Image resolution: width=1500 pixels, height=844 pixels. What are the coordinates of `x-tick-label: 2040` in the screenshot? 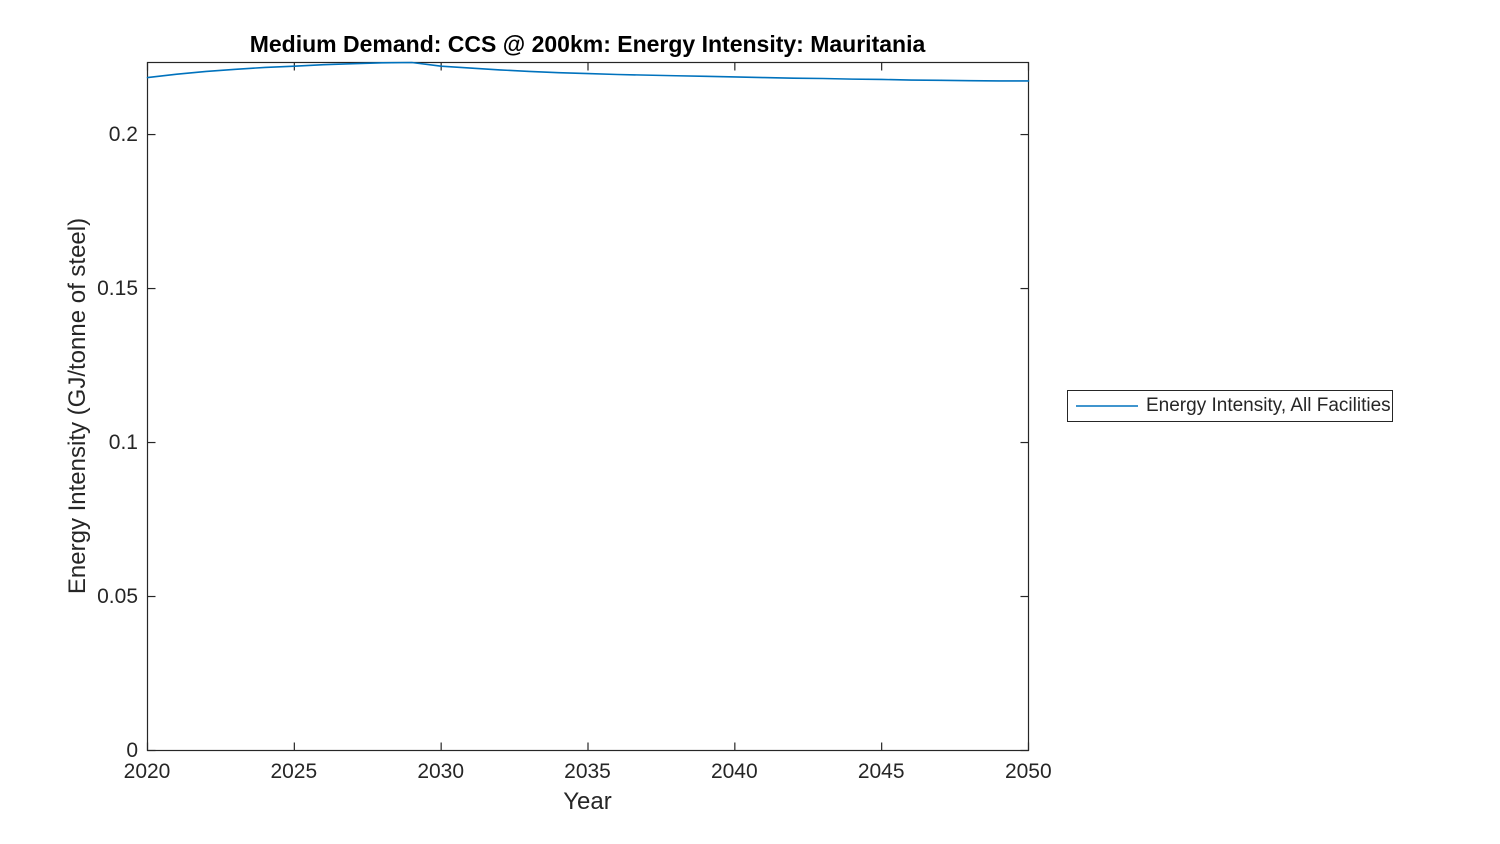 It's located at (734, 771).